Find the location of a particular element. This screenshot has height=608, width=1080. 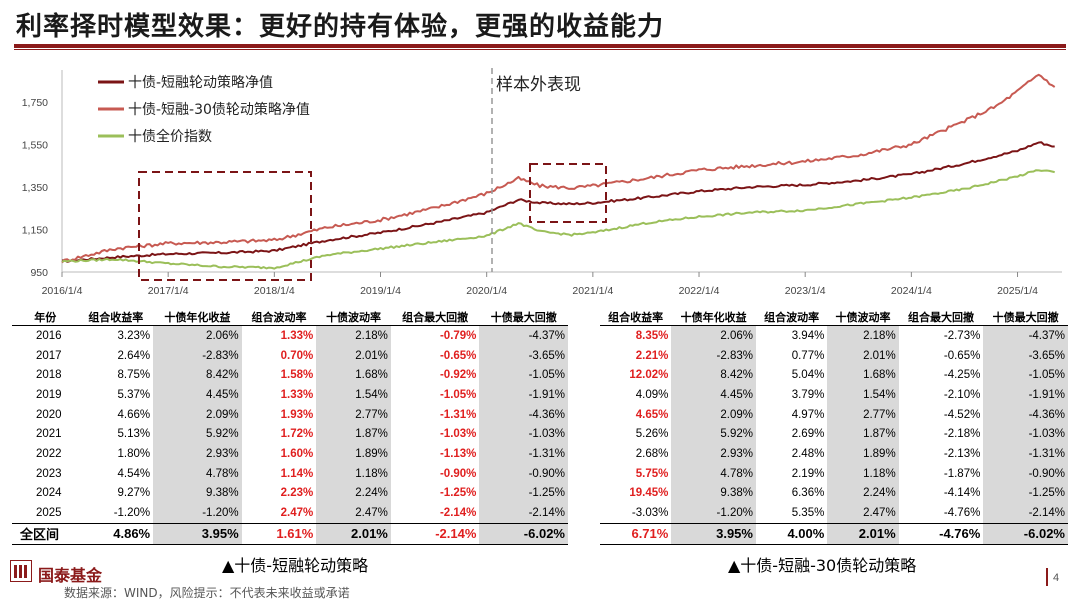

table-cell: -2.14% is located at coordinates (523, 513).